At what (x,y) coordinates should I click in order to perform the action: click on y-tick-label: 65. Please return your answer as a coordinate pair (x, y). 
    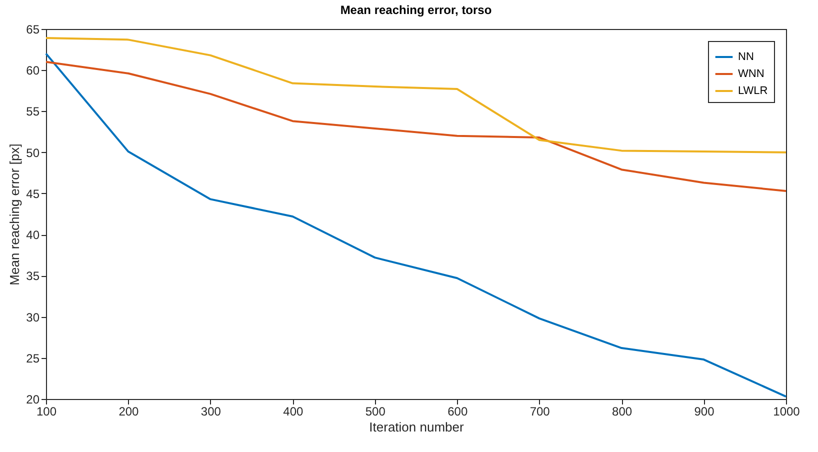
    Looking at the image, I should click on (33, 29).